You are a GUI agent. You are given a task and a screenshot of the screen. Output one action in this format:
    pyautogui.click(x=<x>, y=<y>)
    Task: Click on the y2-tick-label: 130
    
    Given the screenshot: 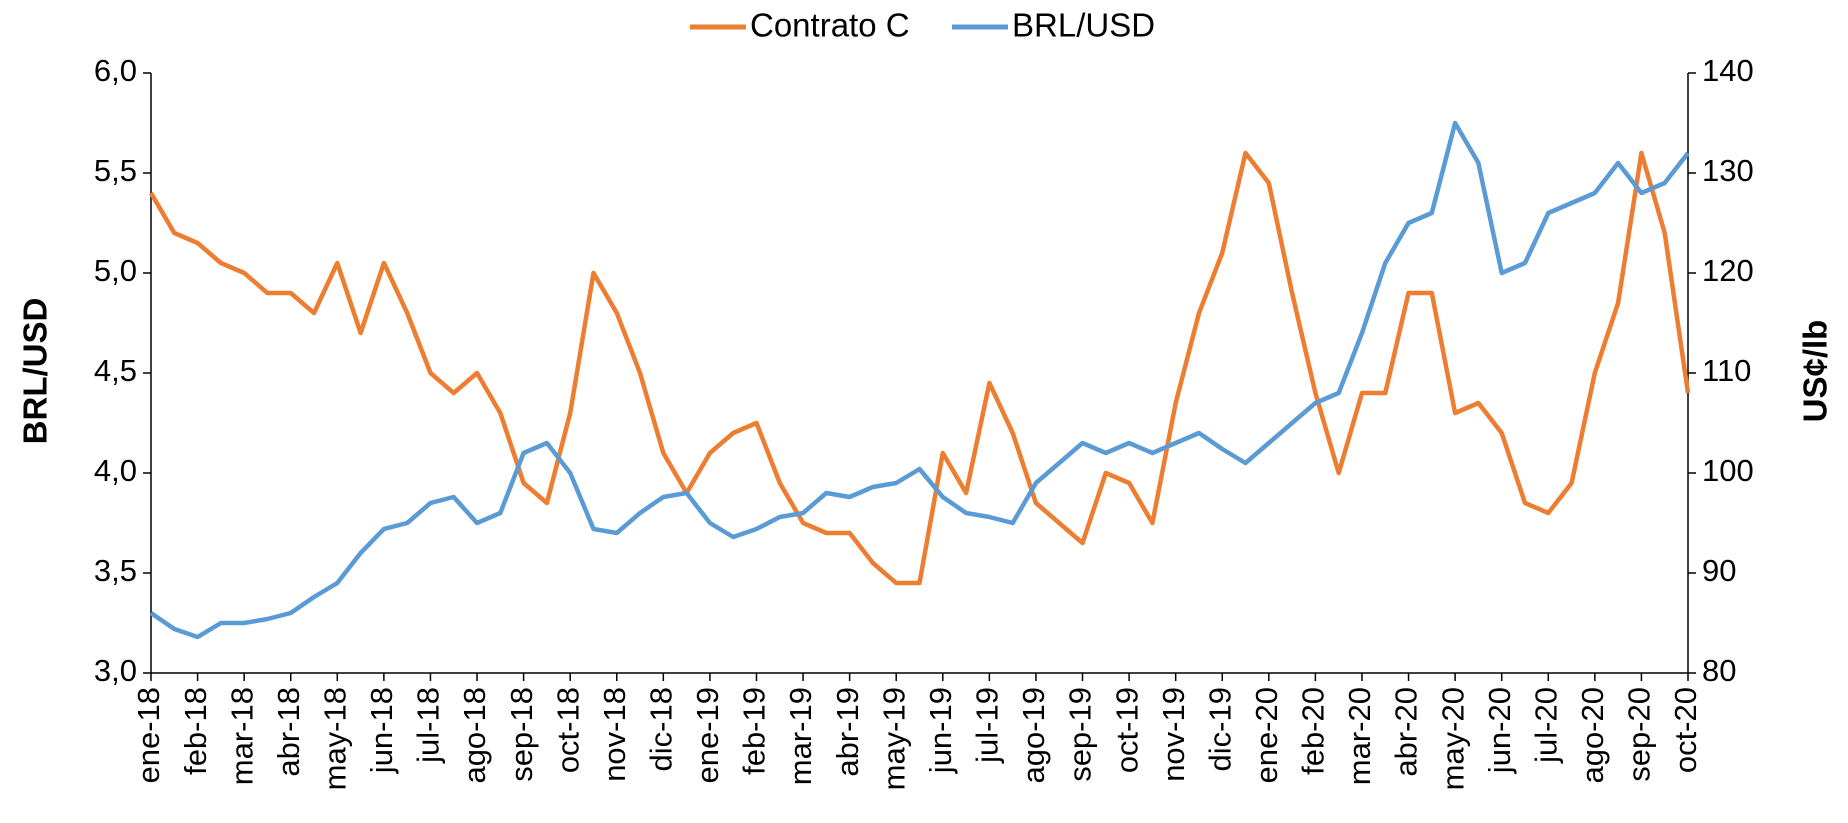 What is the action you would take?
    pyautogui.click(x=1728, y=170)
    